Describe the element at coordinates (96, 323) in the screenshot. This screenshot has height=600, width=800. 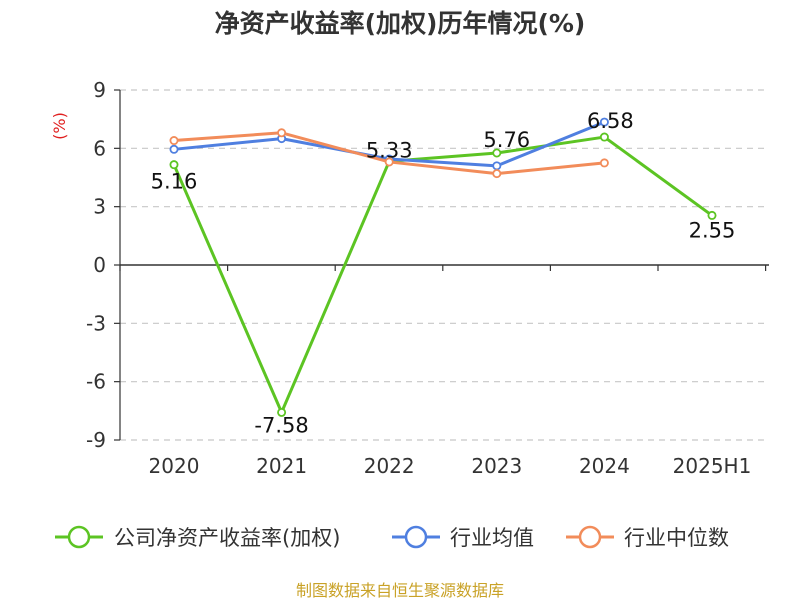
I see `y-tick-label: -3` at that location.